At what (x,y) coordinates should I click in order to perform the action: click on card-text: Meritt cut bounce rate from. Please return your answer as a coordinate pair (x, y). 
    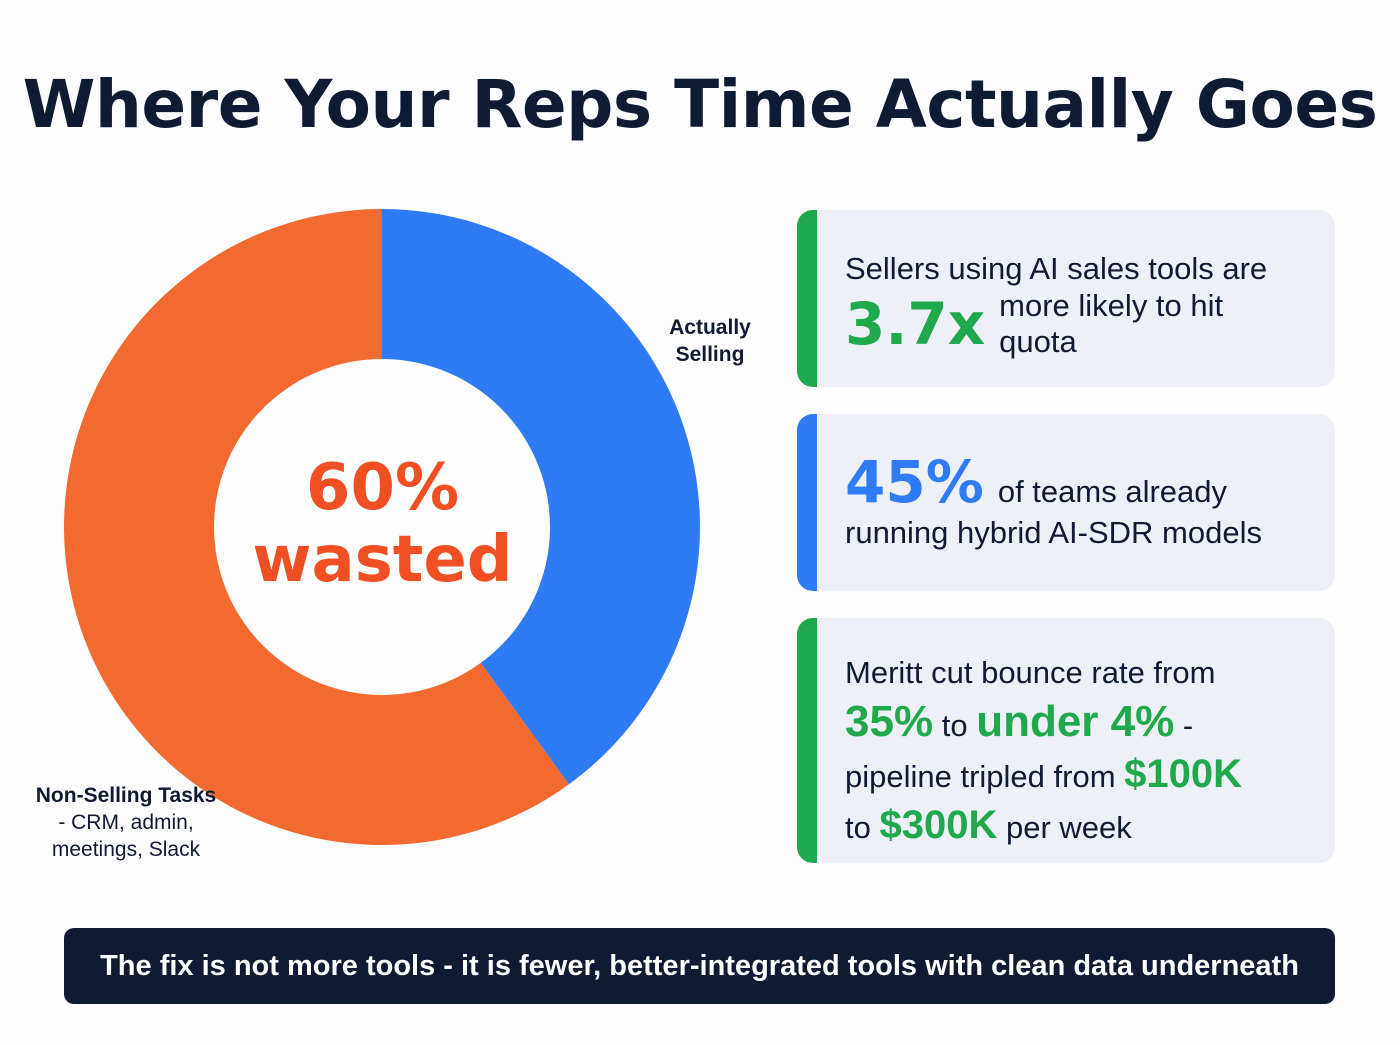
    Looking at the image, I should click on (1030, 672).